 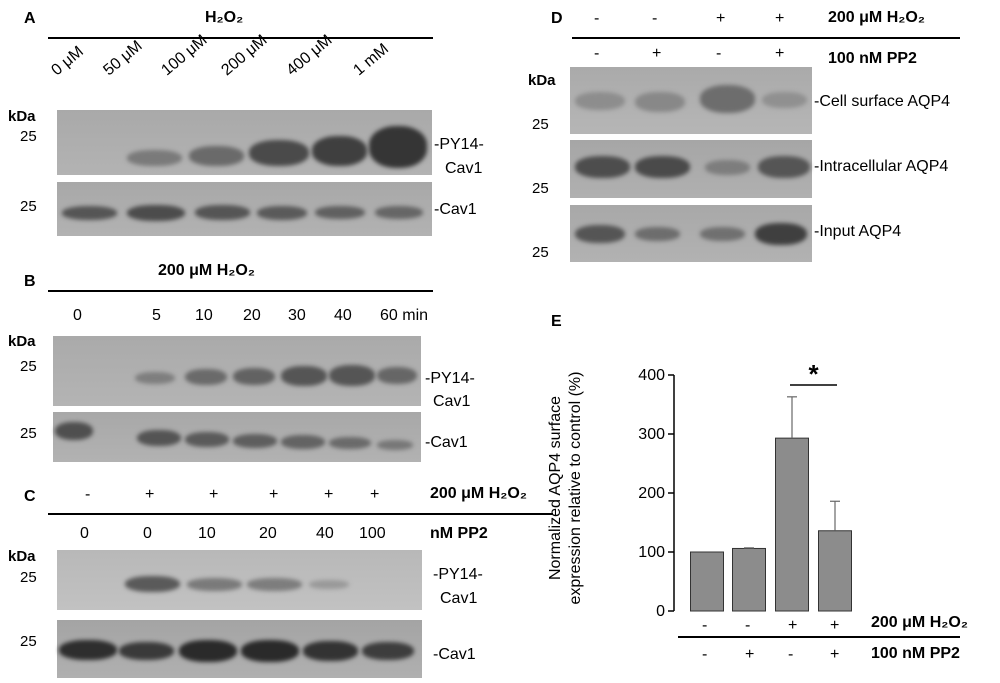 I want to click on panel-b-header-rule, so click(x=240, y=291).